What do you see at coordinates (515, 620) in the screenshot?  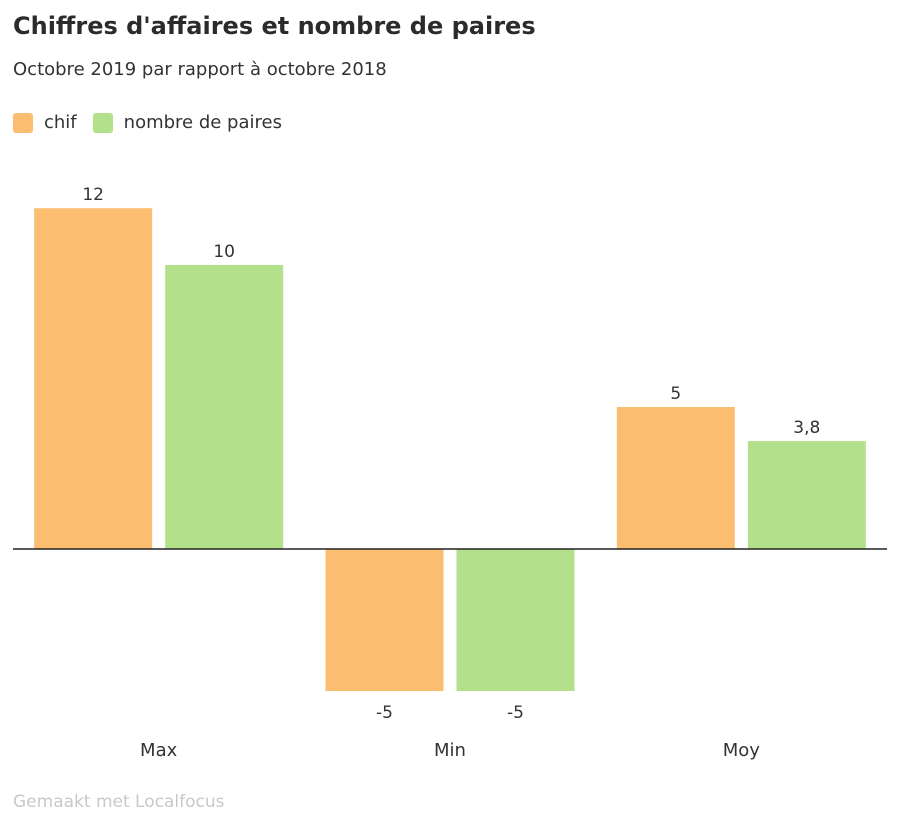 I see `bar-min-nombre-de-paires` at bounding box center [515, 620].